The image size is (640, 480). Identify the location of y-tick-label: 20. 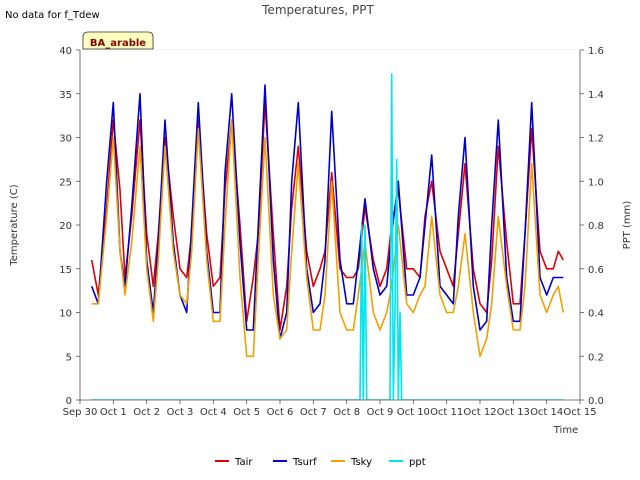
(65, 226).